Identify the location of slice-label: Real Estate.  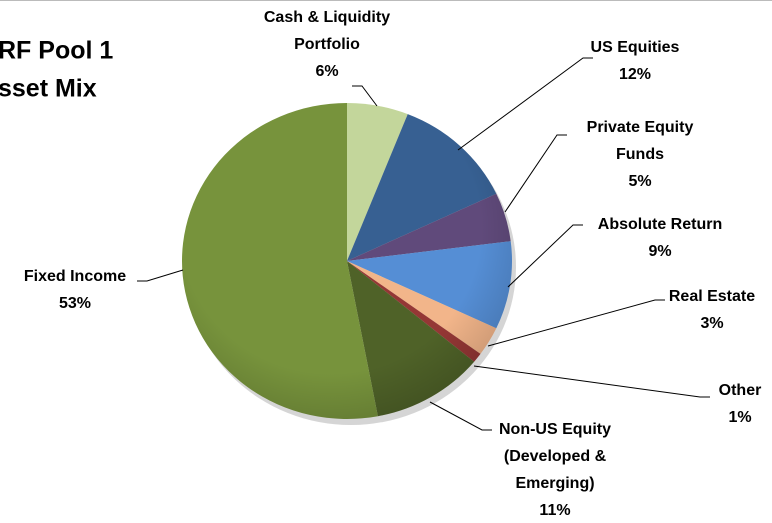
(712, 296).